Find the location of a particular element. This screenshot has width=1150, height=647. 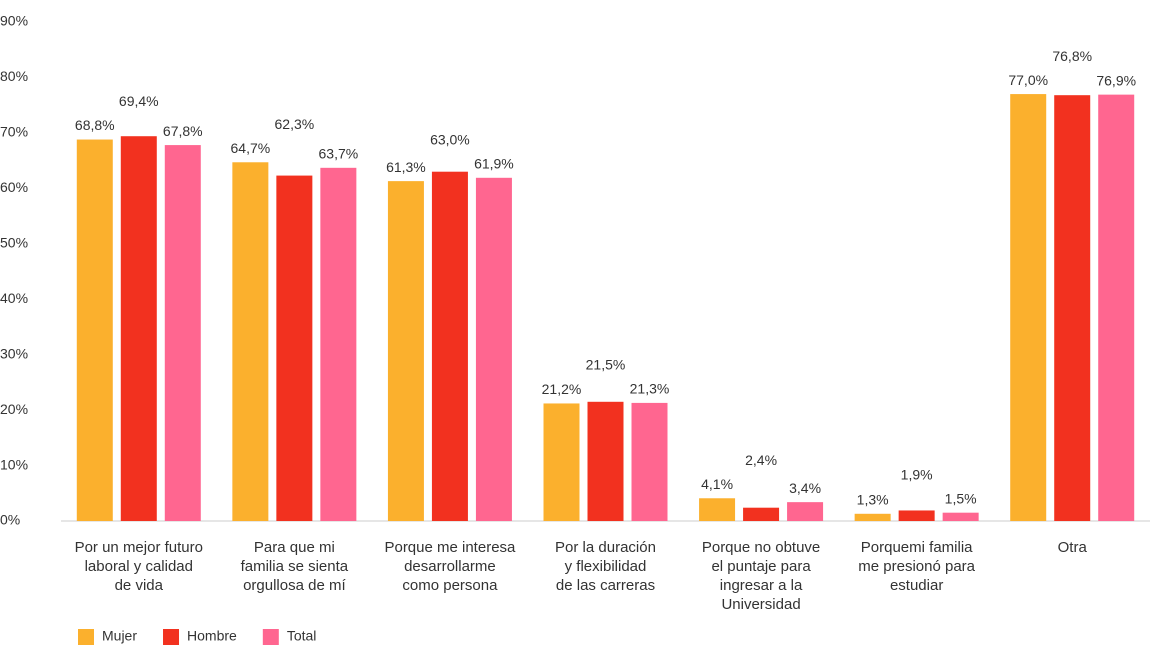

data-label: 21,2% is located at coordinates (562, 389).